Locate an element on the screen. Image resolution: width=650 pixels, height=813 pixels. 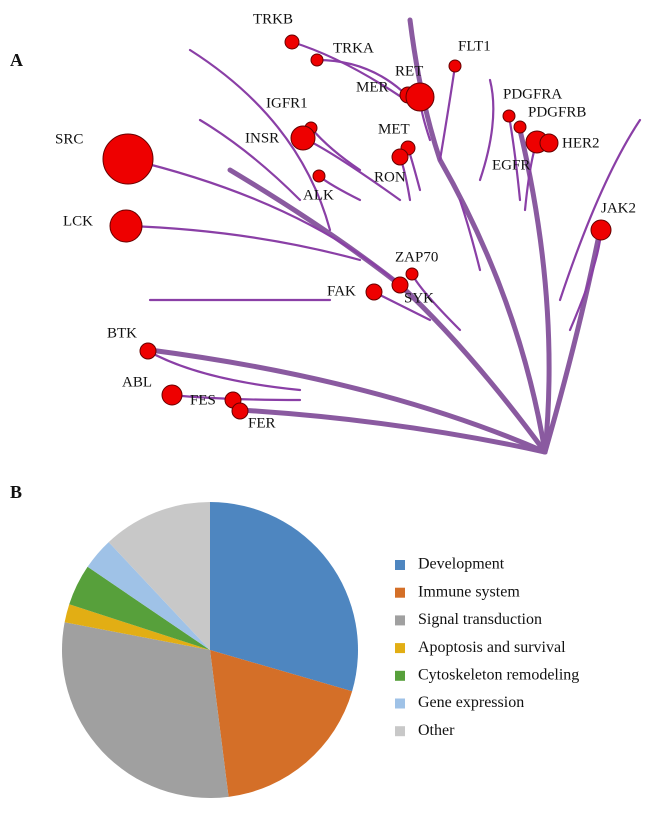
legend-label: Cytoskeleton remodeling is located at coordinates (498, 674).